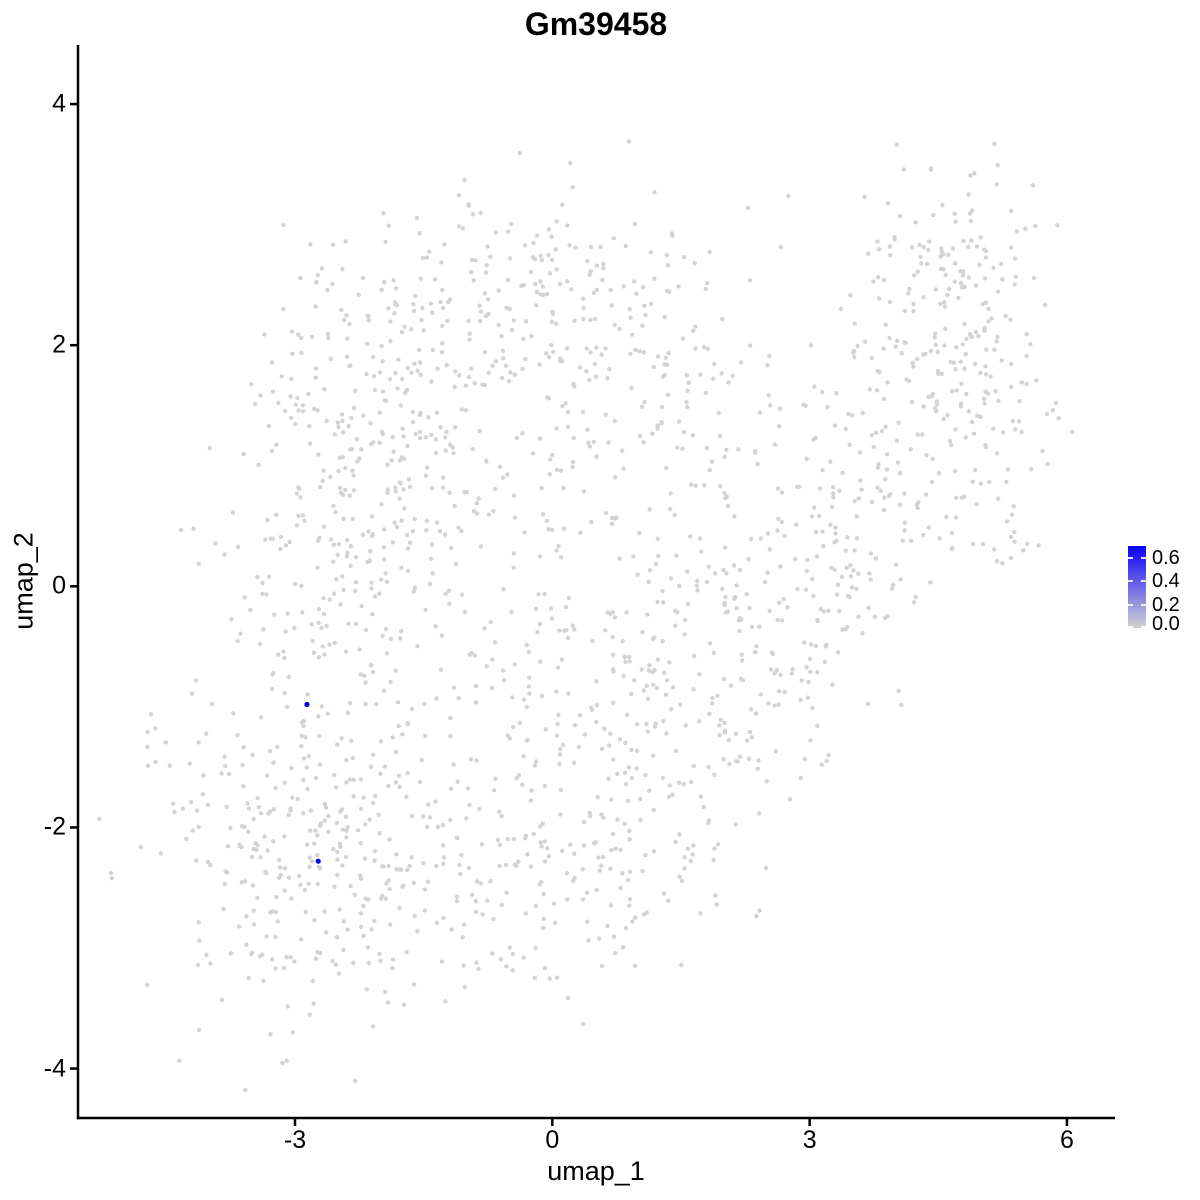 This screenshot has height=1200, width=1200. Describe the element at coordinates (59, 585) in the screenshot. I see `y-tick-label: 0` at that location.